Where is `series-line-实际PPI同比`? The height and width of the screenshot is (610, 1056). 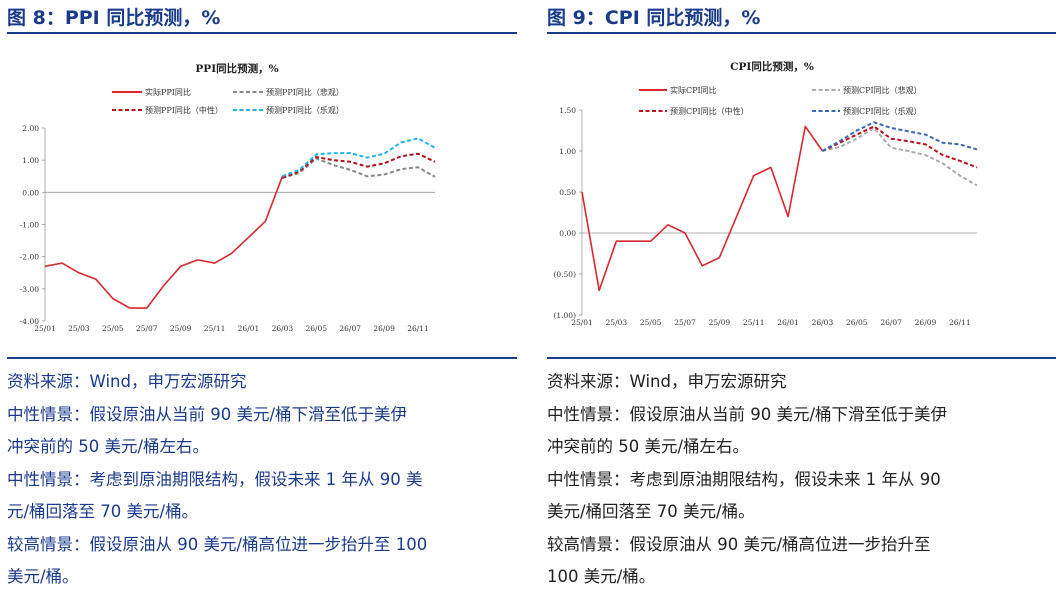 series-line-实际PPI同比 is located at coordinates (164, 242).